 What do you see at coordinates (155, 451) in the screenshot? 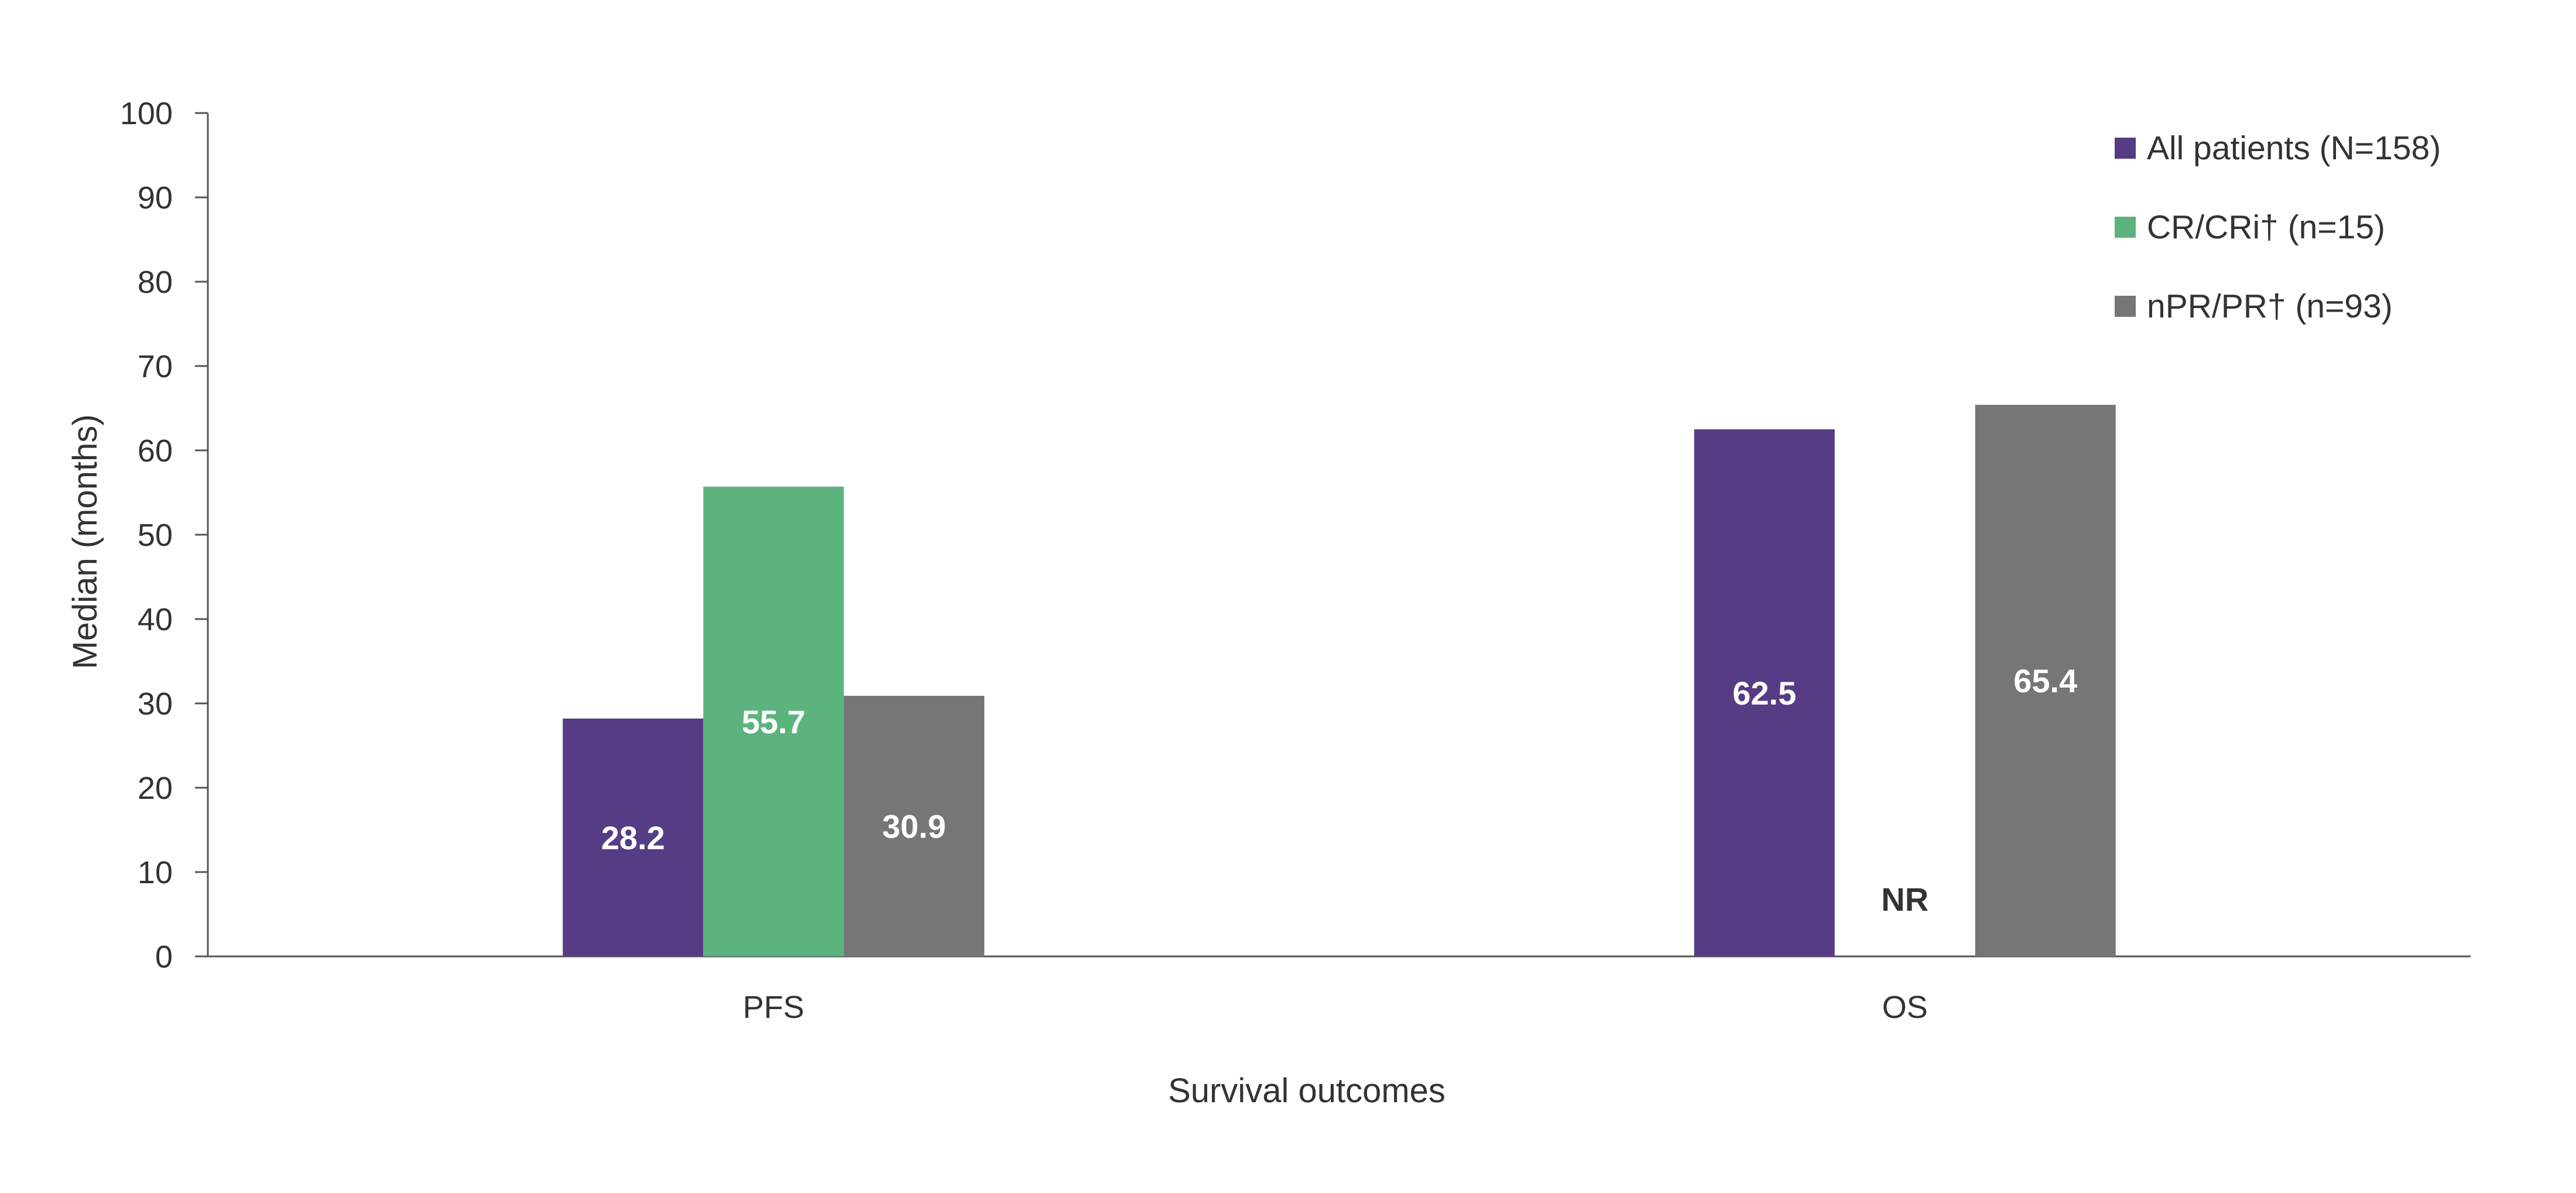
I see `y-tick-label: 60` at bounding box center [155, 451].